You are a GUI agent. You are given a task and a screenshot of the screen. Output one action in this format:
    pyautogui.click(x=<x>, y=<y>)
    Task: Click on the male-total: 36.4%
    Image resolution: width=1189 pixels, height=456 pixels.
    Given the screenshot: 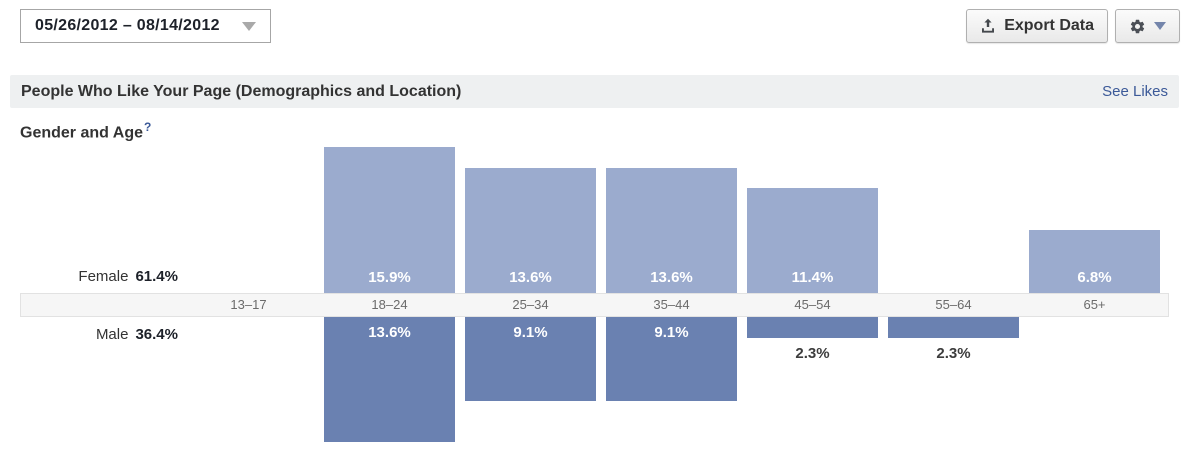 What is the action you would take?
    pyautogui.click(x=156, y=334)
    